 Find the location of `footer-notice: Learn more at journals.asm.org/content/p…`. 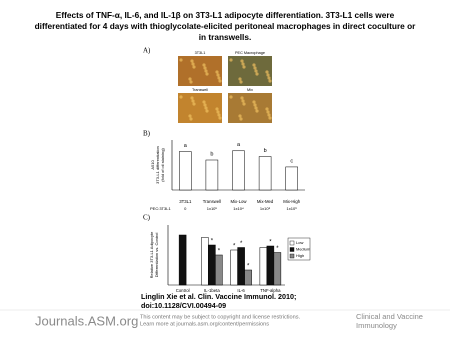

footer-notice: Learn more at journals.asm.org/content/p… is located at coordinates (204, 324).